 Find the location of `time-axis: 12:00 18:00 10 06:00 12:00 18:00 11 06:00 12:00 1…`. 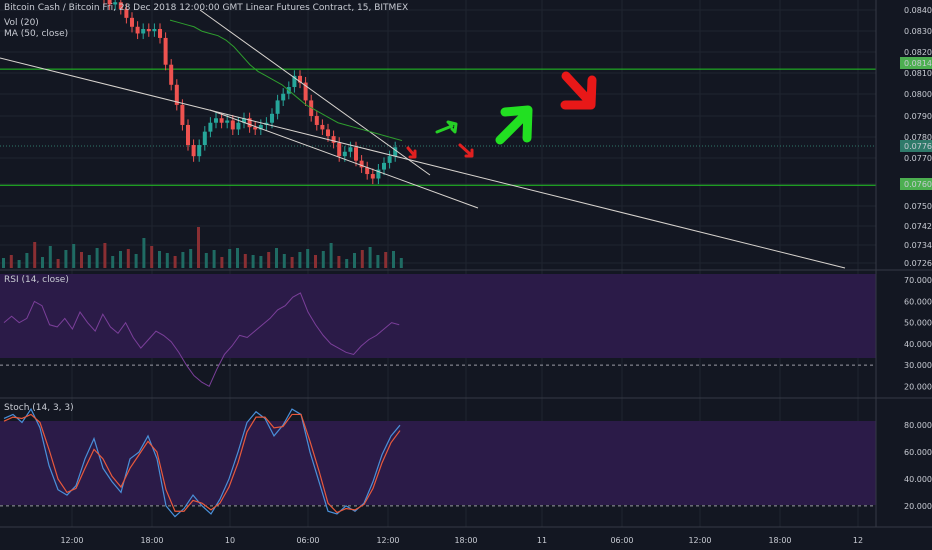

time-axis: 12:00 18:00 10 06:00 12:00 18:00 11 06:00 12:00 1… is located at coordinates (461, 540).